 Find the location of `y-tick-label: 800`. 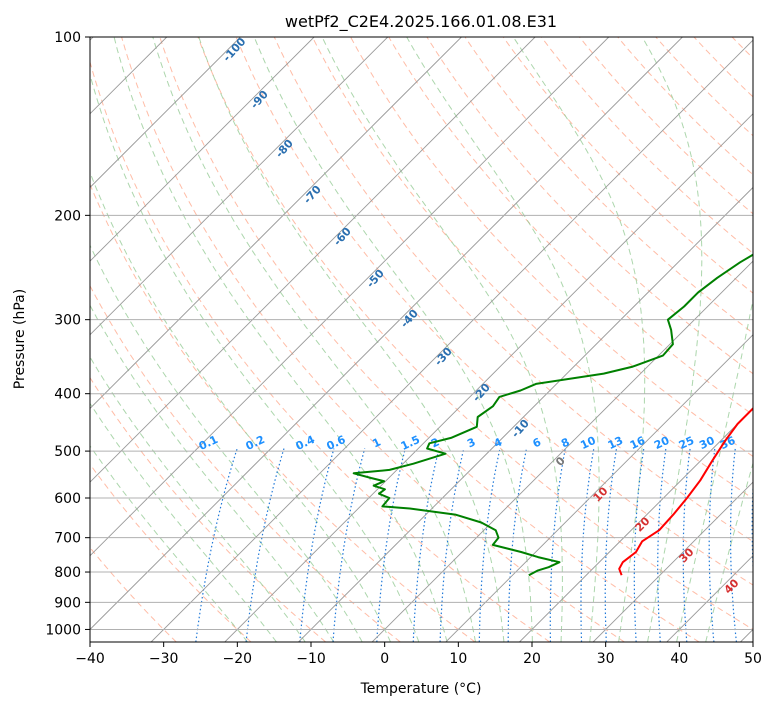

y-tick-label: 800 is located at coordinates (67, 573).